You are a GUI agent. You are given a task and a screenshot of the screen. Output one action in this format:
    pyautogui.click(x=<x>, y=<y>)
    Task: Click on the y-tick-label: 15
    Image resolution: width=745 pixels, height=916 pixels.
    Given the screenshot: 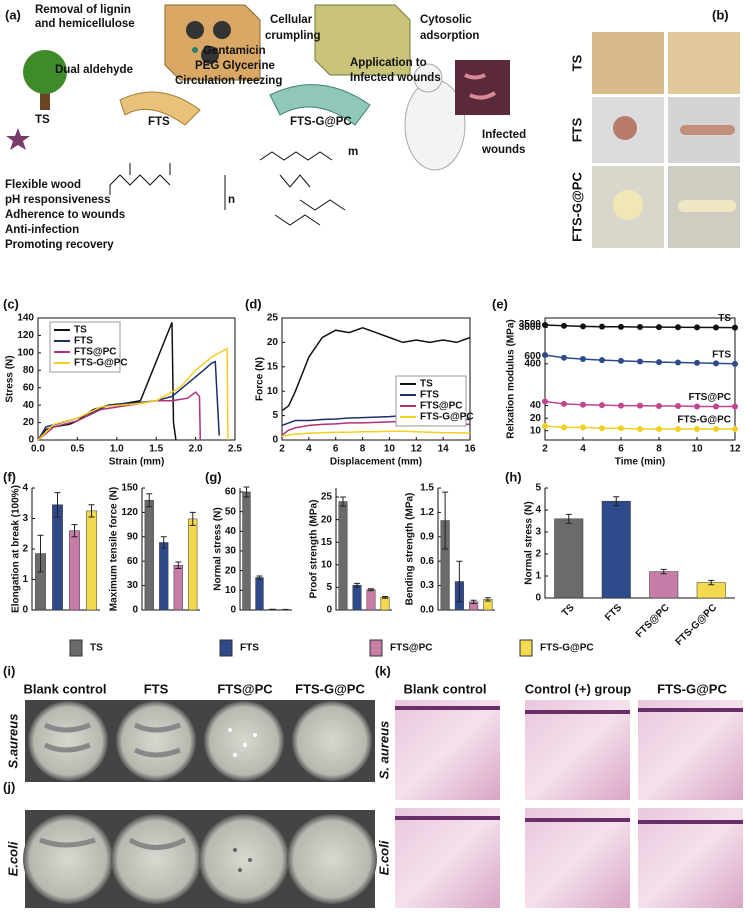 What is the action you would take?
    pyautogui.click(x=327, y=542)
    